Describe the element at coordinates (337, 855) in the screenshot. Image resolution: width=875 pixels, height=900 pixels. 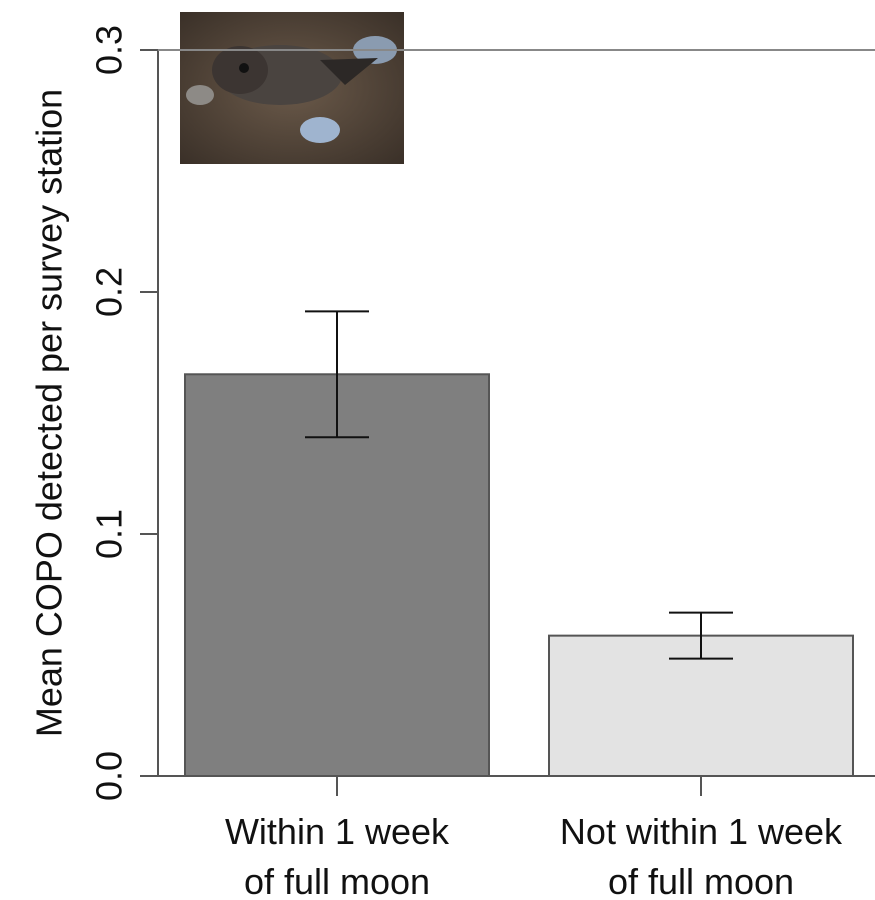
I see `x-tick-label: Within 1 week of full moon` at that location.